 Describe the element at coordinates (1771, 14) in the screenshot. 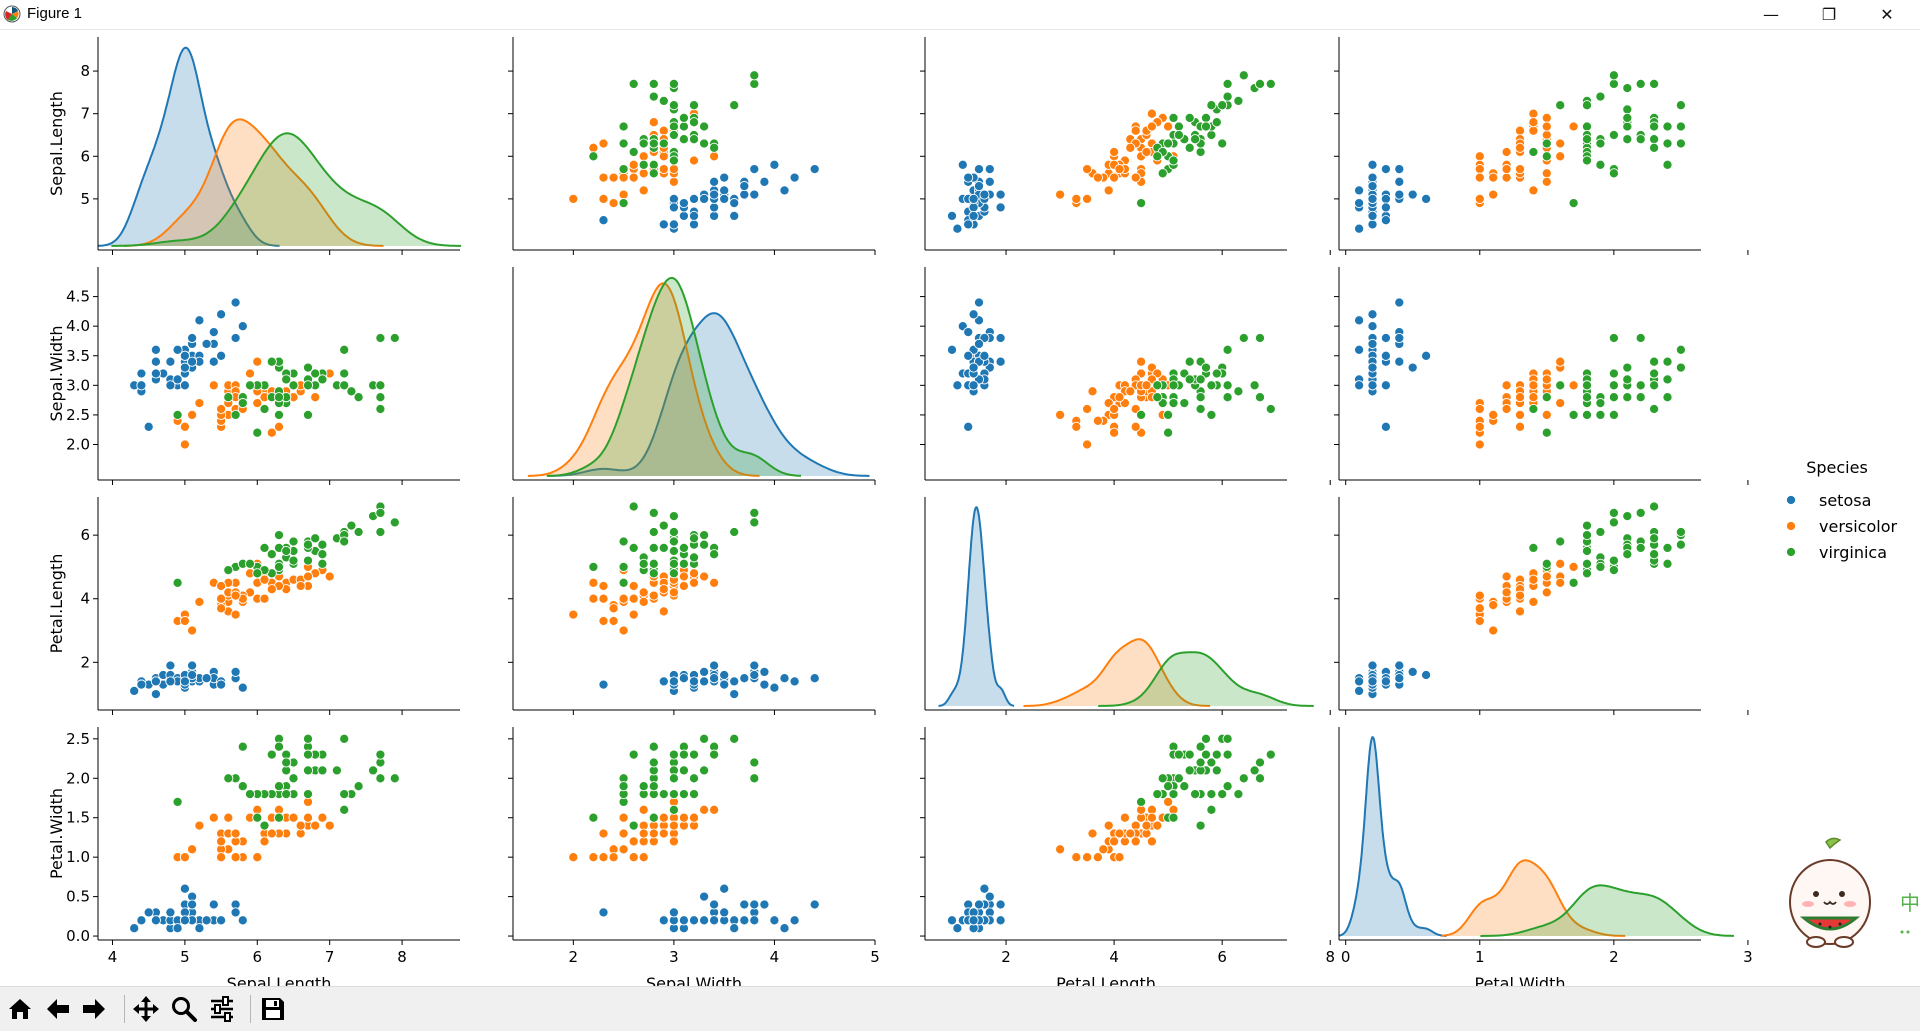

I see `minimize-button: —` at that location.